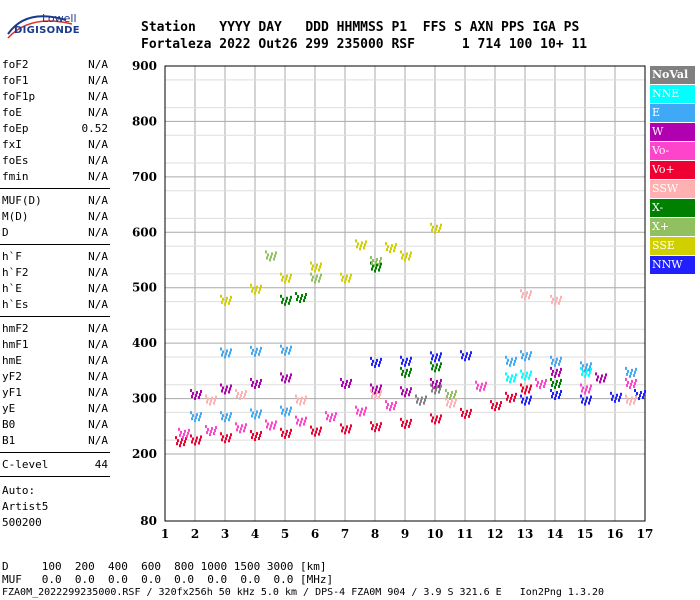 This screenshot has height=600, width=700. Describe the element at coordinates (645, 534) in the screenshot. I see `x-tick-label: 17` at that location.